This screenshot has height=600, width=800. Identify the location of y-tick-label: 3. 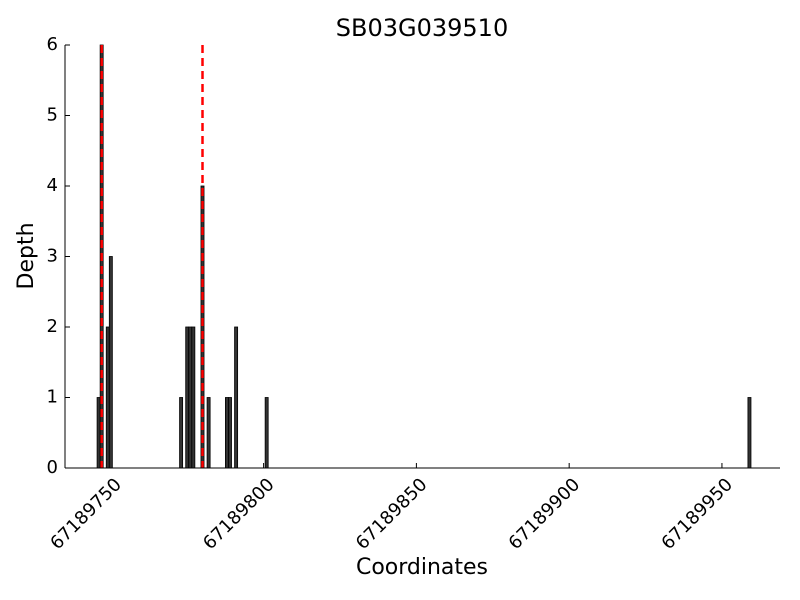
(52, 256).